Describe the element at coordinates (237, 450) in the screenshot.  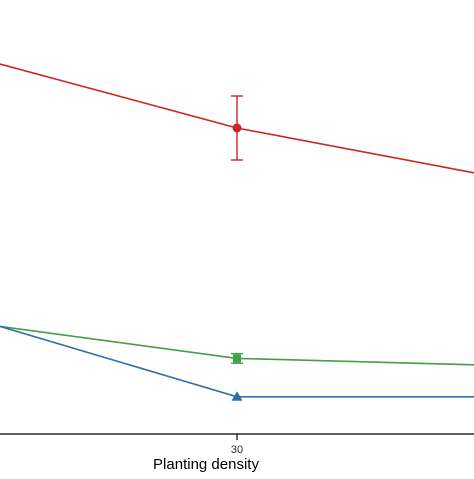
I see `x-tick-label-0: 30` at that location.